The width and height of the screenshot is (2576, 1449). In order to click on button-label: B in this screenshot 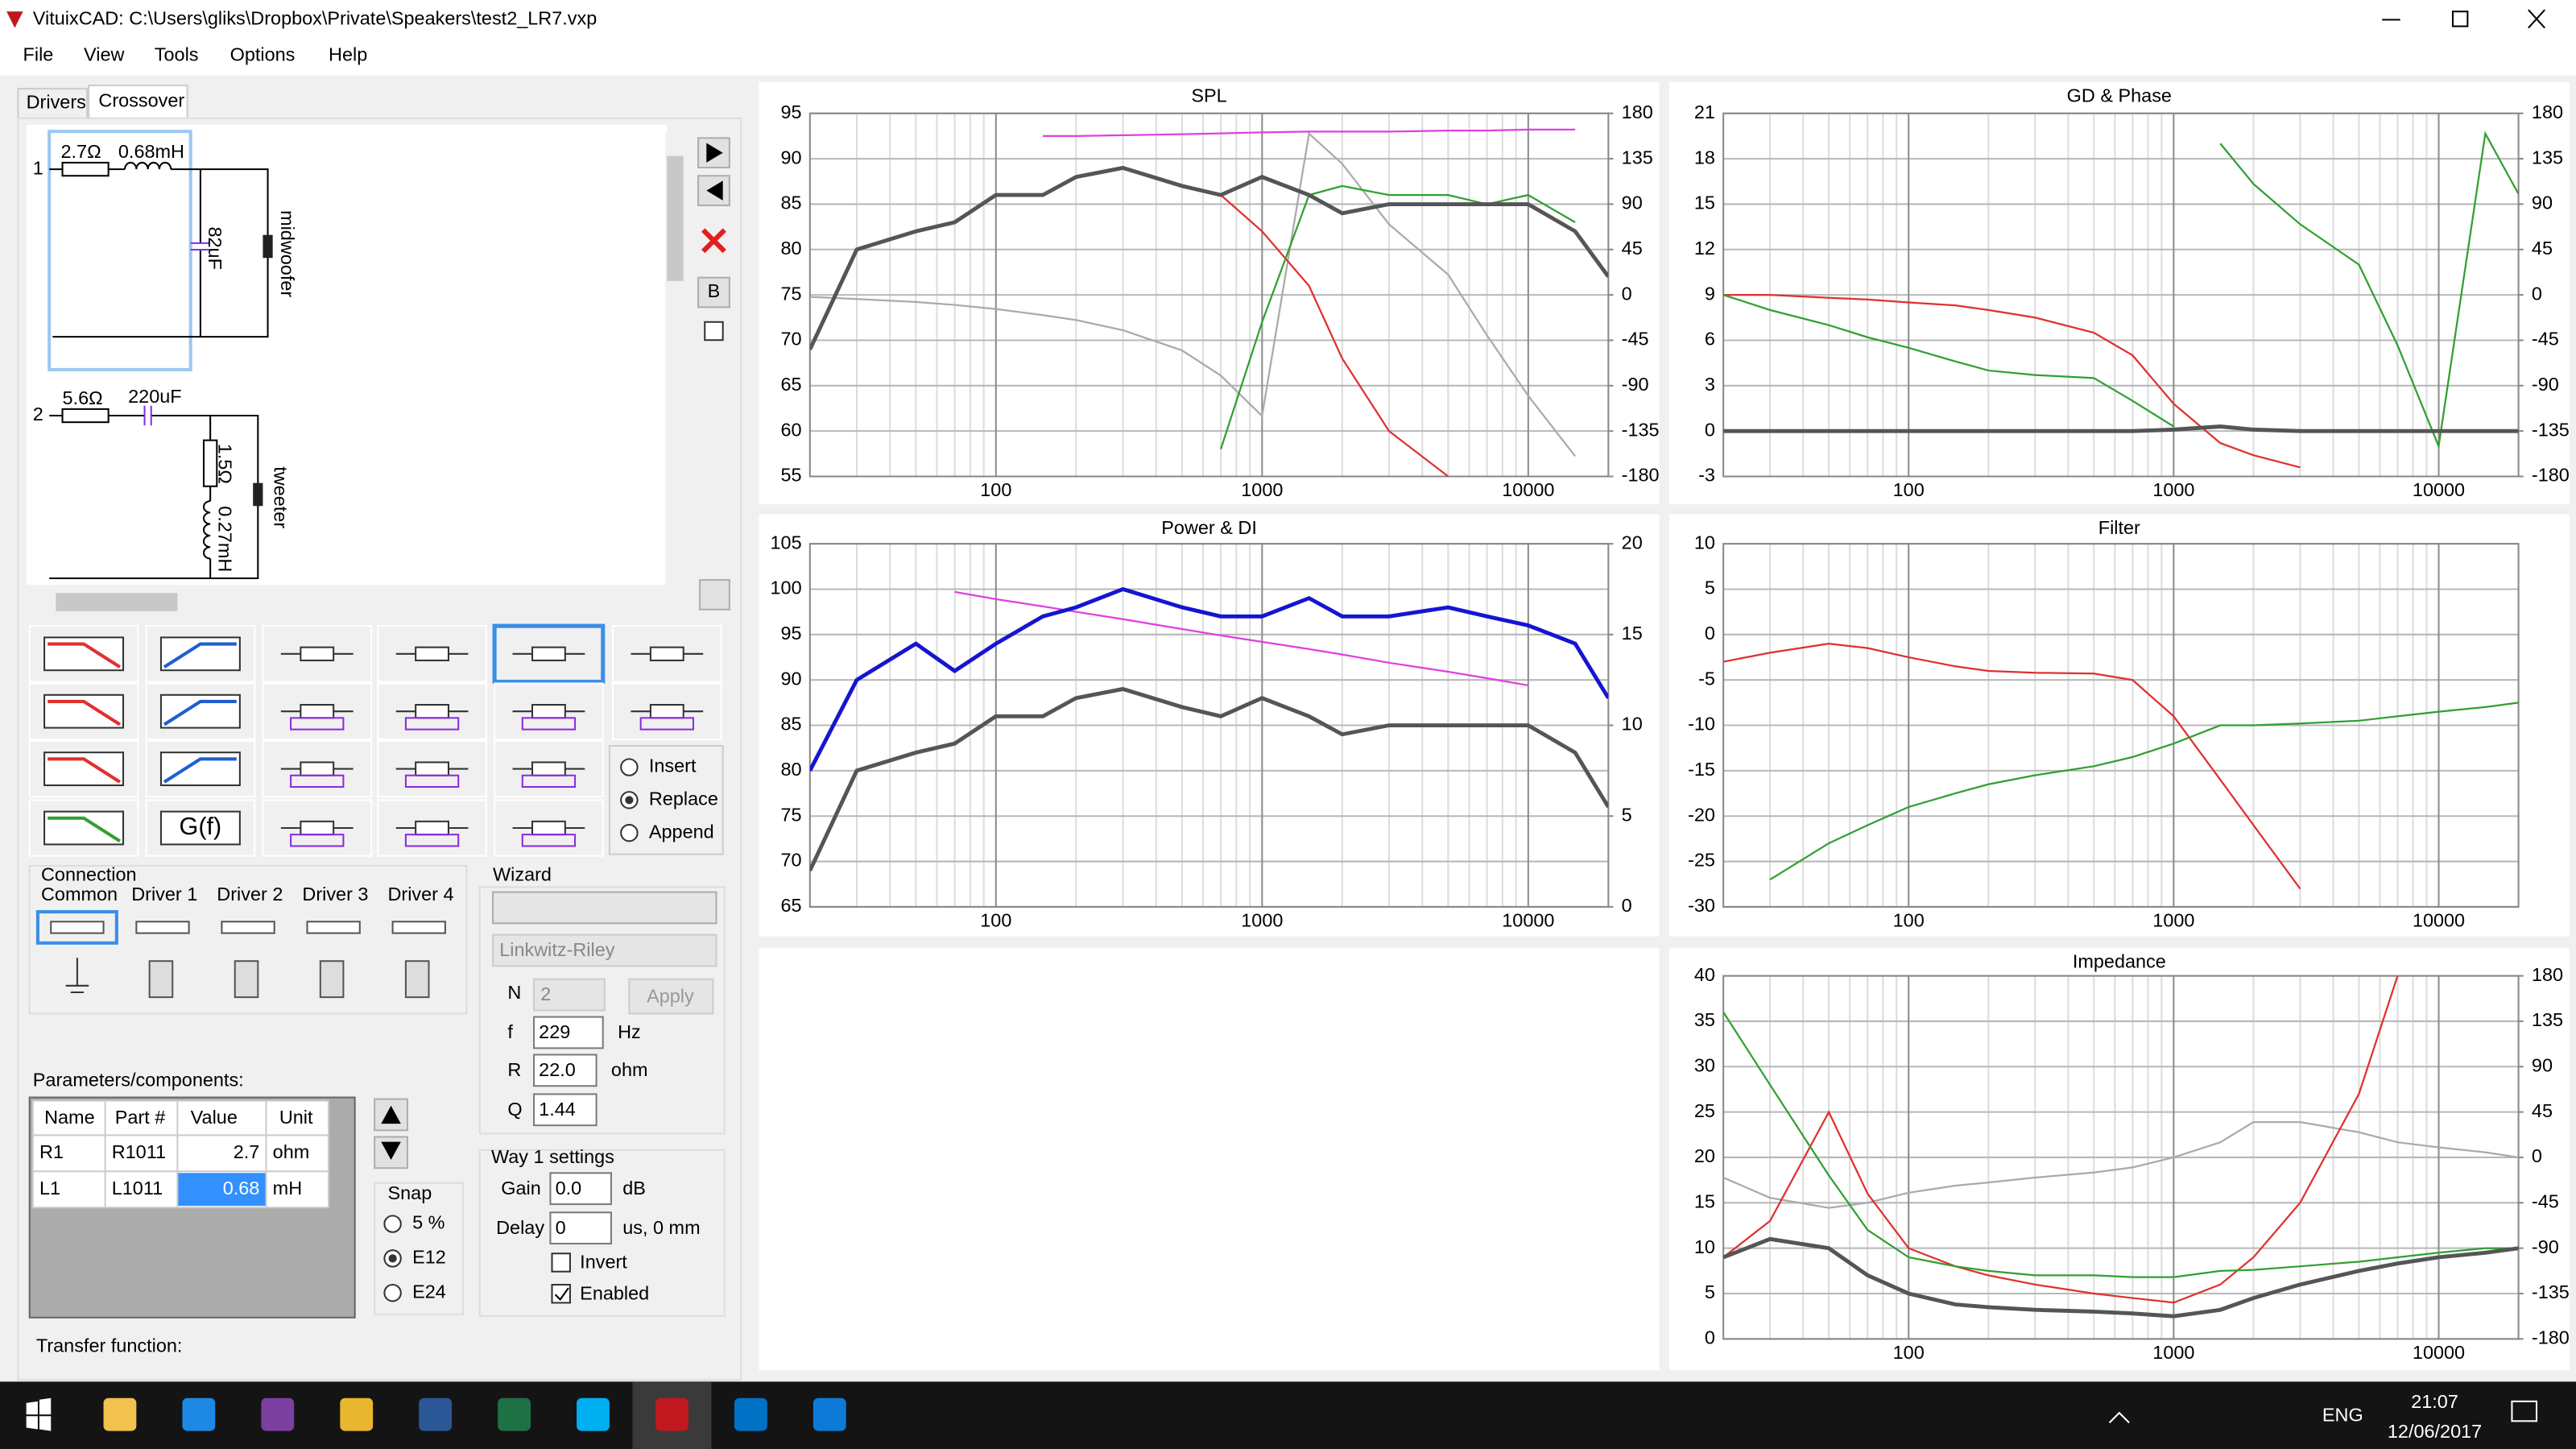, I will do `click(715, 290)`.